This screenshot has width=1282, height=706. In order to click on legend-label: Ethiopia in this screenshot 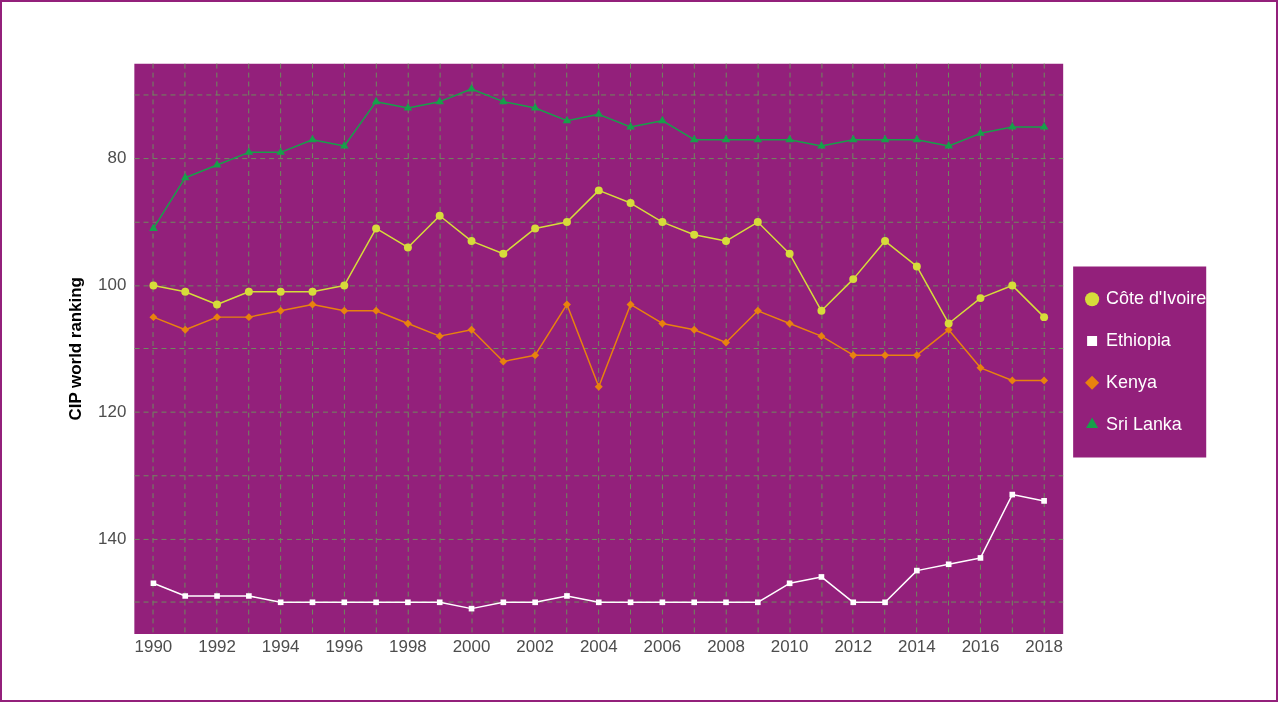, I will do `click(1138, 340)`.